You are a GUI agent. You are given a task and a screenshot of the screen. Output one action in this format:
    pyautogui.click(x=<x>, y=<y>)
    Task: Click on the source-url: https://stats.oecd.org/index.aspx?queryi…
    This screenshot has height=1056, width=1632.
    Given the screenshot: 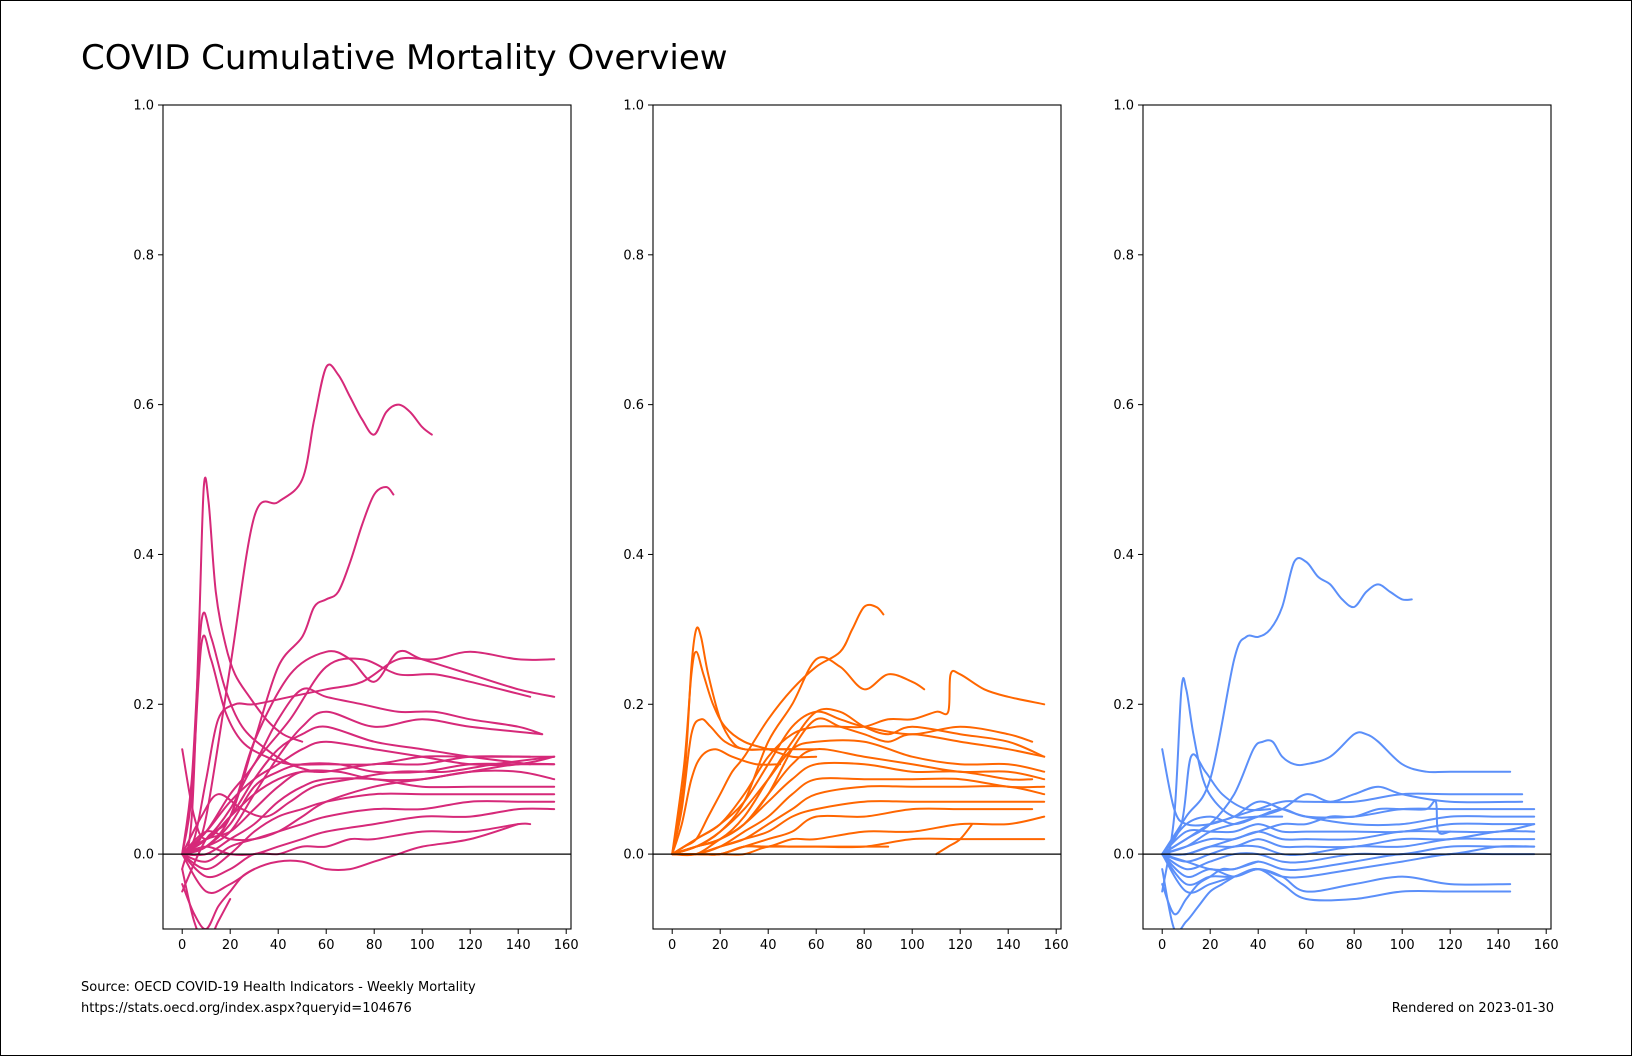 What is the action you would take?
    pyautogui.click(x=246, y=1008)
    